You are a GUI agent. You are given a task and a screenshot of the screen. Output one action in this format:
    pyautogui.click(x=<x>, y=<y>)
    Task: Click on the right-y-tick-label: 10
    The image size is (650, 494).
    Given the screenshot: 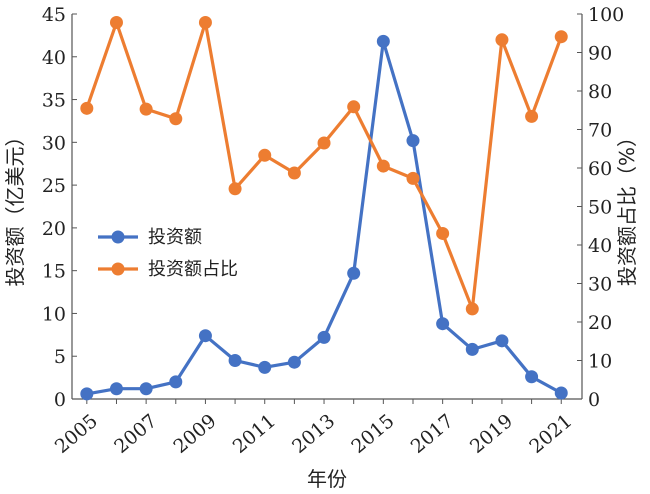 What is the action you would take?
    pyautogui.click(x=600, y=362)
    